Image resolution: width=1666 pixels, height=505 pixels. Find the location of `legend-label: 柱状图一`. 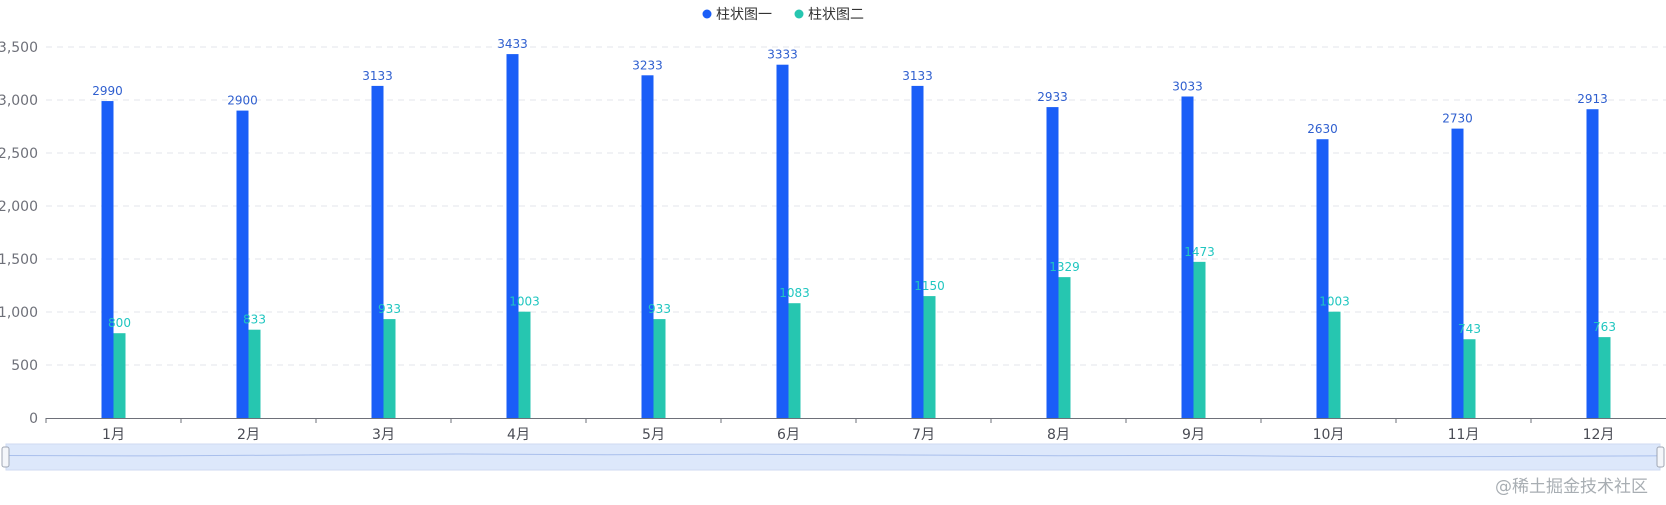

legend-label: 柱状图一 is located at coordinates (744, 15).